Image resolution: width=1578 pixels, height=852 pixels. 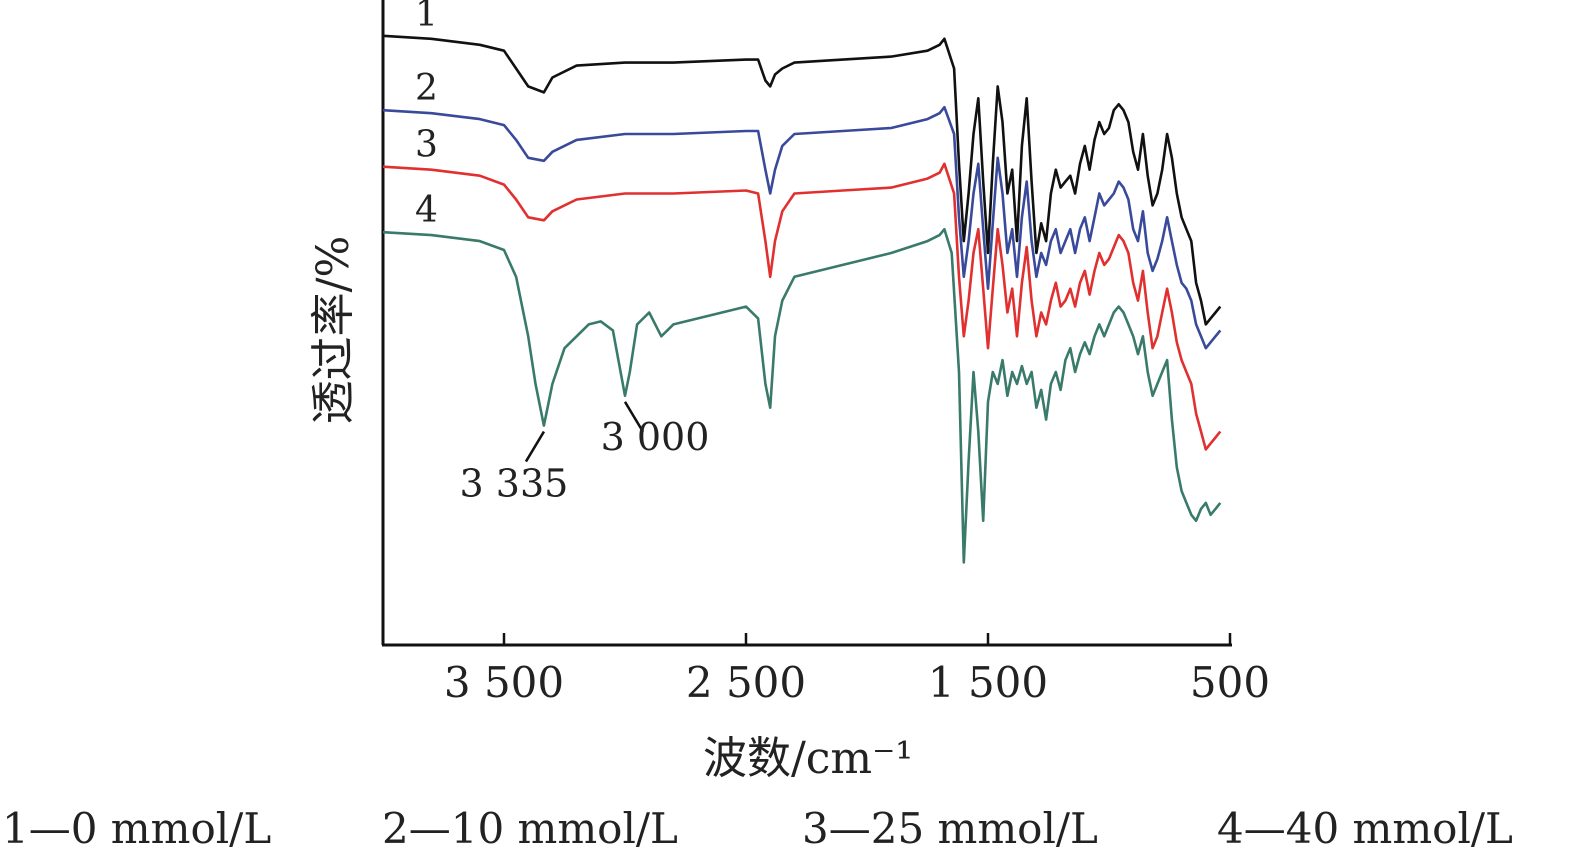 I want to click on x-axis-title: 波数/cm⁻¹, so click(x=808, y=758).